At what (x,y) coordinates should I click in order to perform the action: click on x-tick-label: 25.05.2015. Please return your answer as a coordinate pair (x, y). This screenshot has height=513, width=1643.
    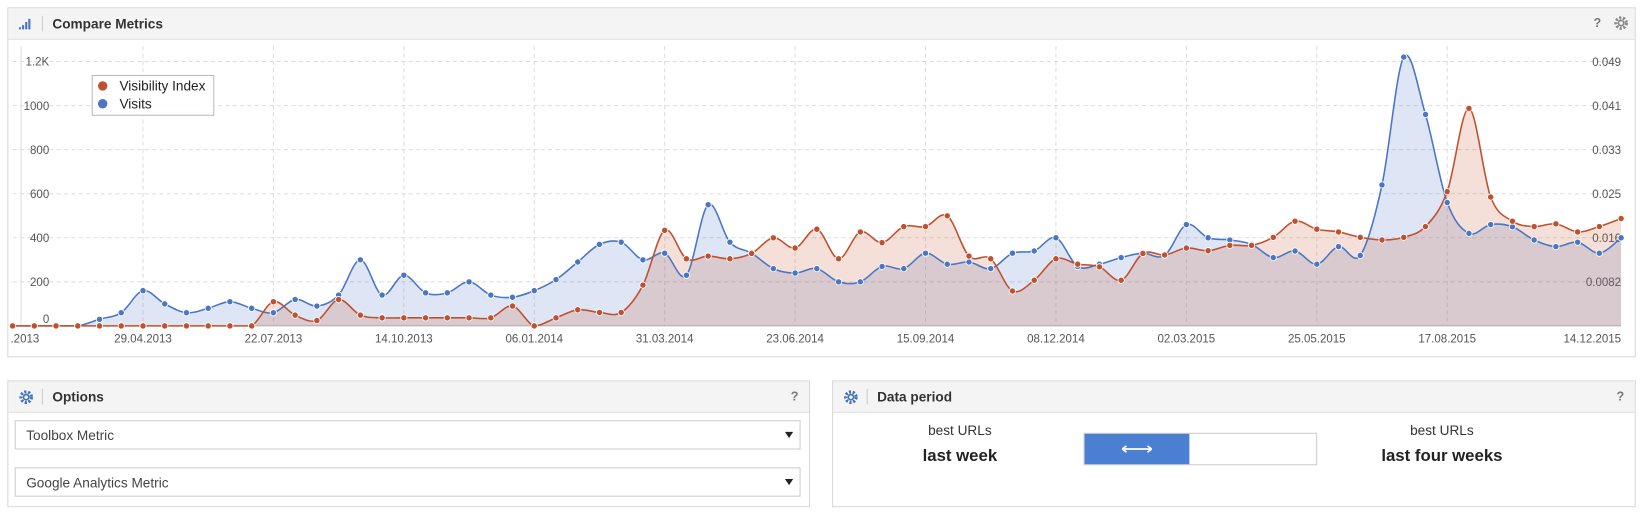
    Looking at the image, I should click on (1317, 340).